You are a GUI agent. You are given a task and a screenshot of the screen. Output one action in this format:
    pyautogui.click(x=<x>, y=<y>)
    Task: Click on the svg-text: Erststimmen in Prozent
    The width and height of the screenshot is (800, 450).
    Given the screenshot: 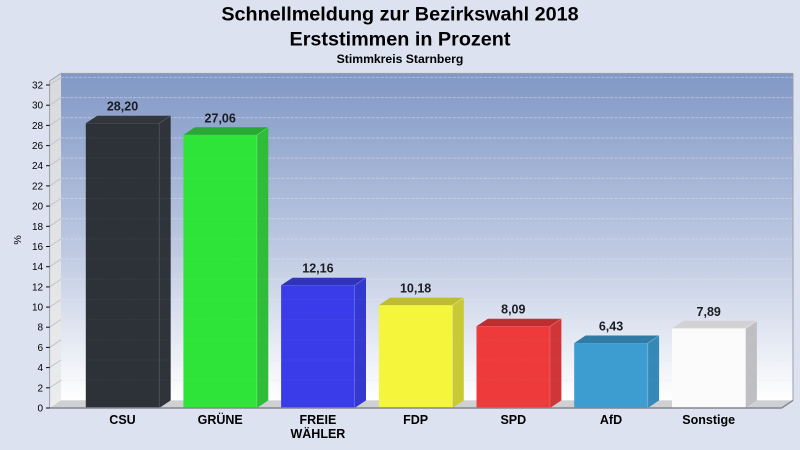 What is the action you would take?
    pyautogui.click(x=400, y=40)
    